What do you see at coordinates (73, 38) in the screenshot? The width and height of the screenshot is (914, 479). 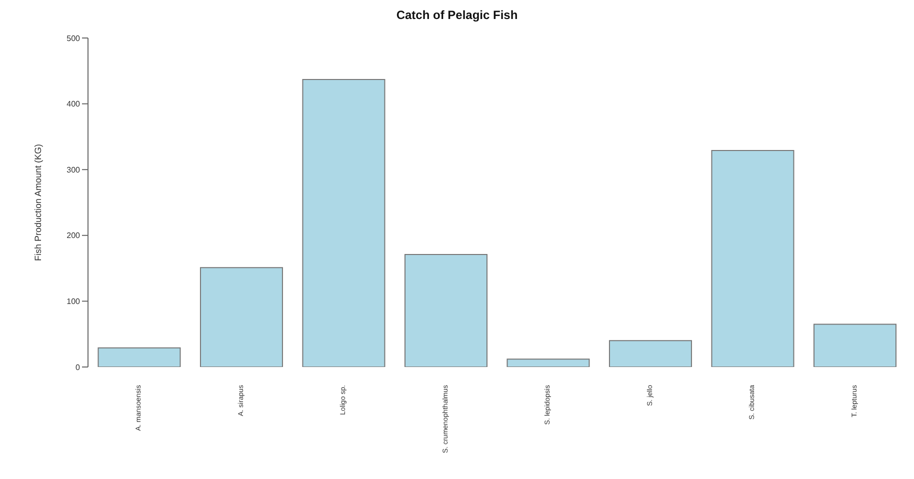 I see `y-tick-label: 500` at bounding box center [73, 38].